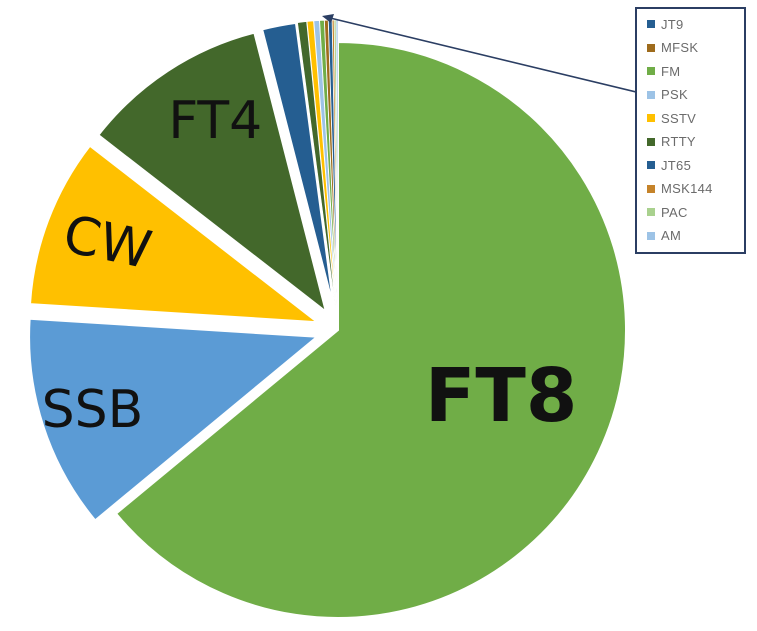 This screenshot has height=631, width=757. I want to click on legend-label: AM, so click(671, 235).